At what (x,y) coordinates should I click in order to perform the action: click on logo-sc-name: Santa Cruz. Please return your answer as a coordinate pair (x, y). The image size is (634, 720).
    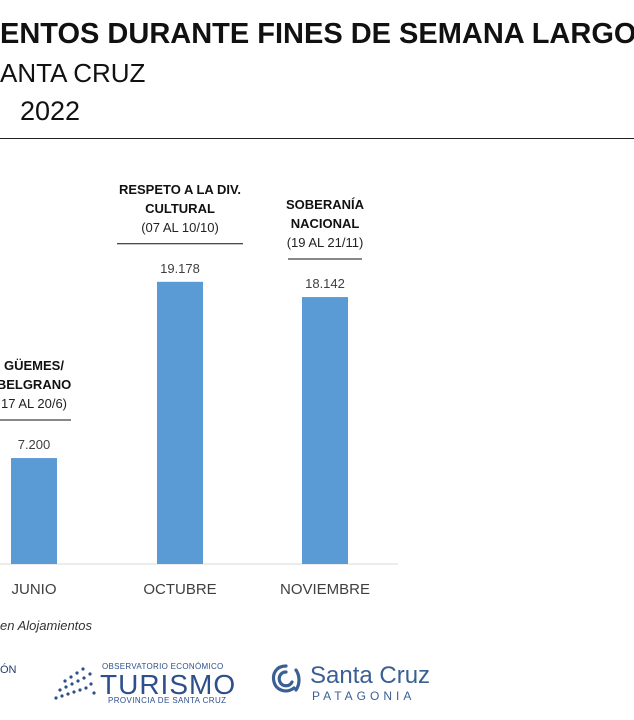
    Looking at the image, I should click on (370, 675).